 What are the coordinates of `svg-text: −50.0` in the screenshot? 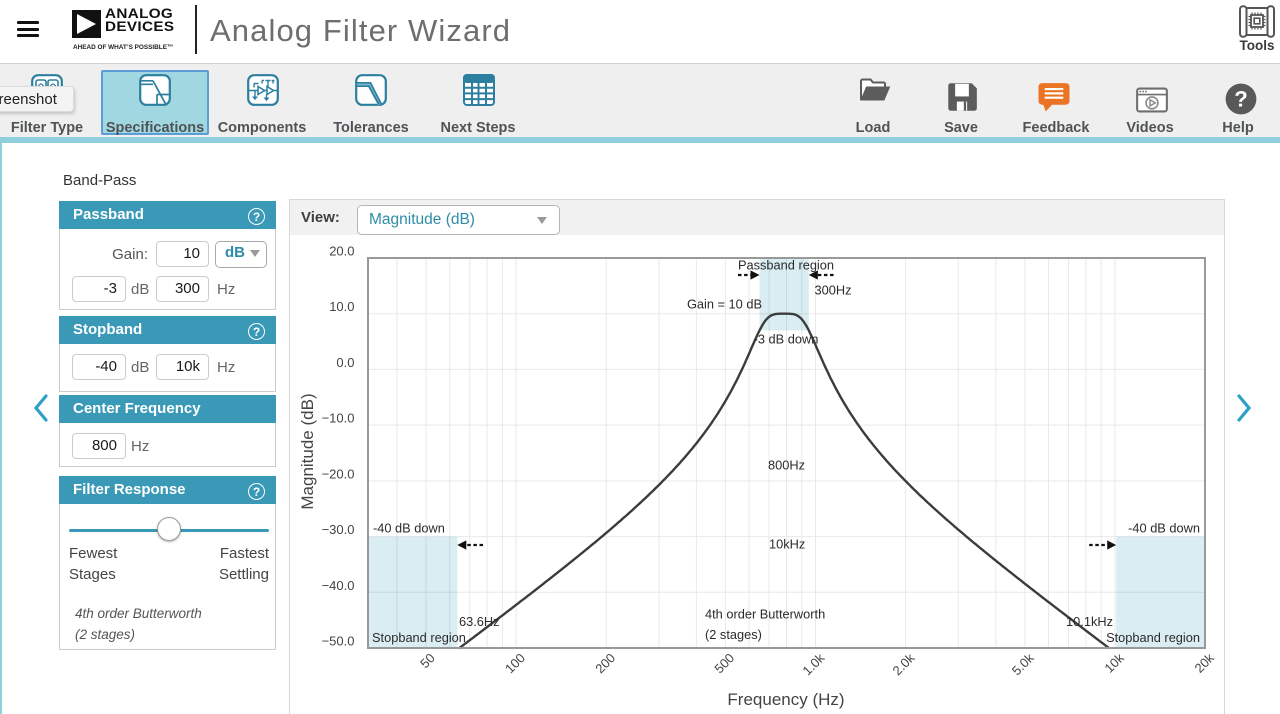 It's located at (338, 641).